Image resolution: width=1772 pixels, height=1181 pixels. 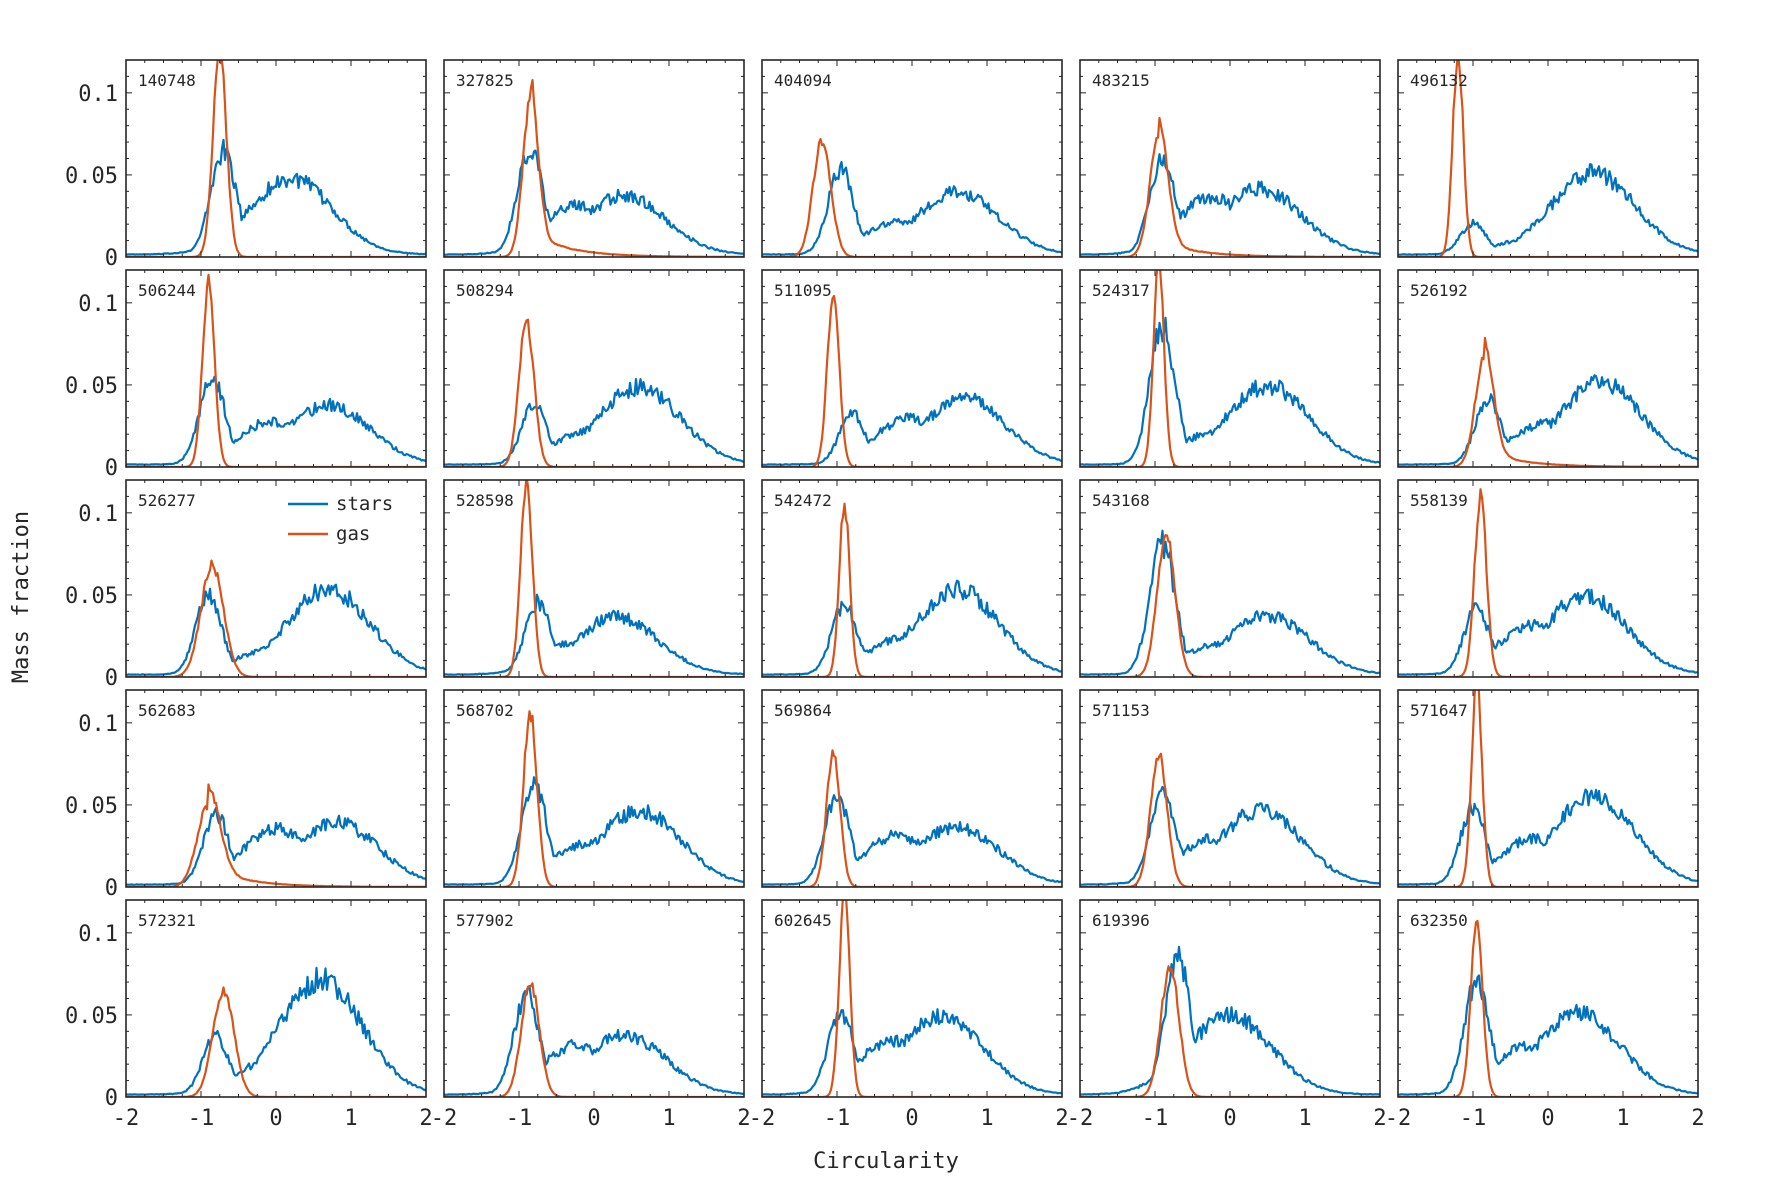 I want to click on panel-526192: 526192, so click(x=1548, y=368).